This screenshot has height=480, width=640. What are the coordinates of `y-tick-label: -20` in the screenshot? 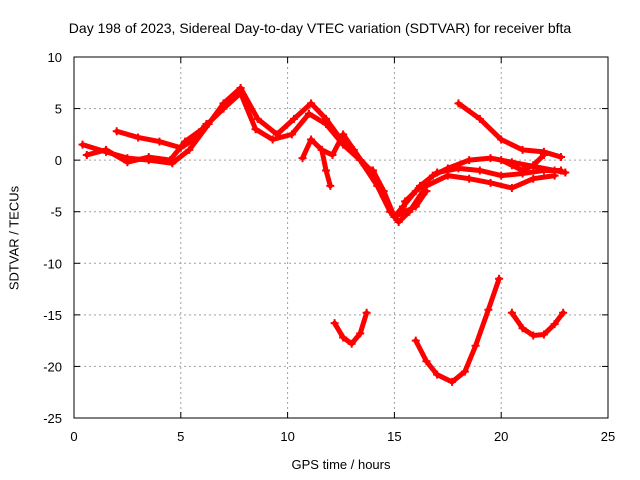 It's located at (52, 366).